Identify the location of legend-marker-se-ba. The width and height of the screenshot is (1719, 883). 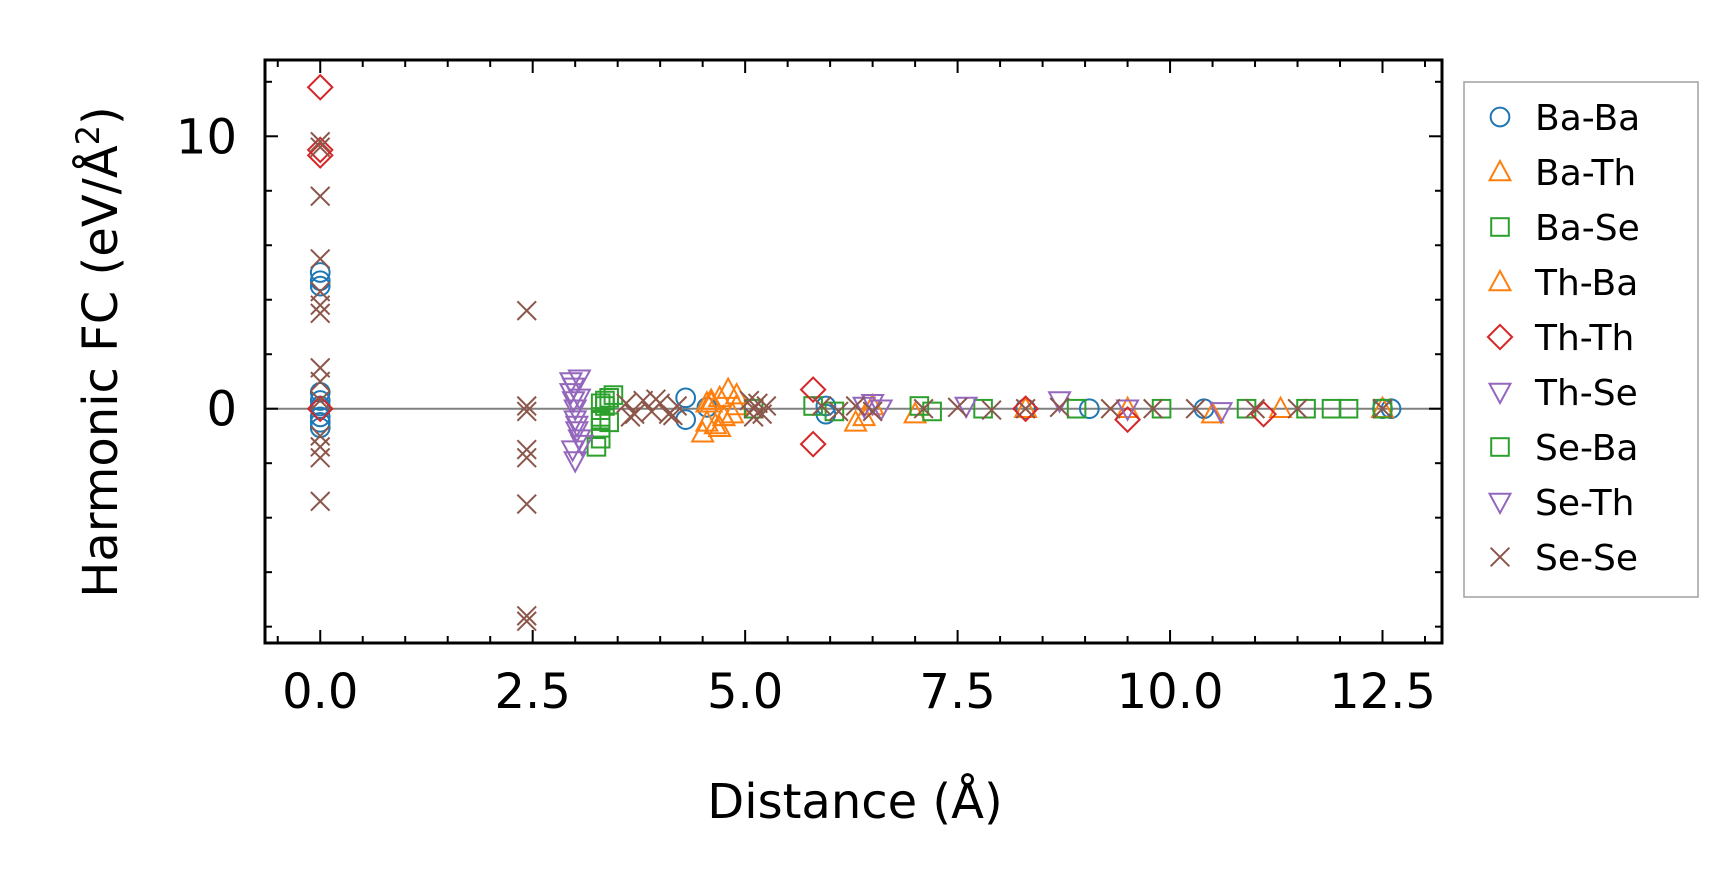
(1500, 447).